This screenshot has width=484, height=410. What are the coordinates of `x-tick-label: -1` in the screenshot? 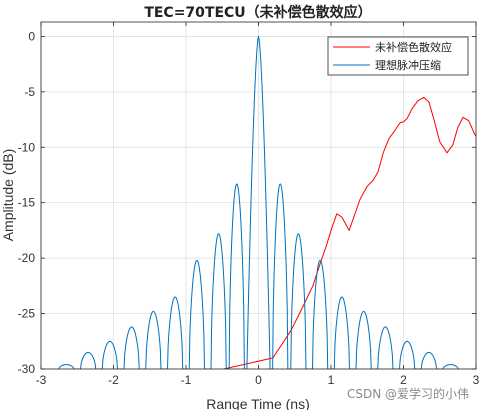 It's located at (186, 380).